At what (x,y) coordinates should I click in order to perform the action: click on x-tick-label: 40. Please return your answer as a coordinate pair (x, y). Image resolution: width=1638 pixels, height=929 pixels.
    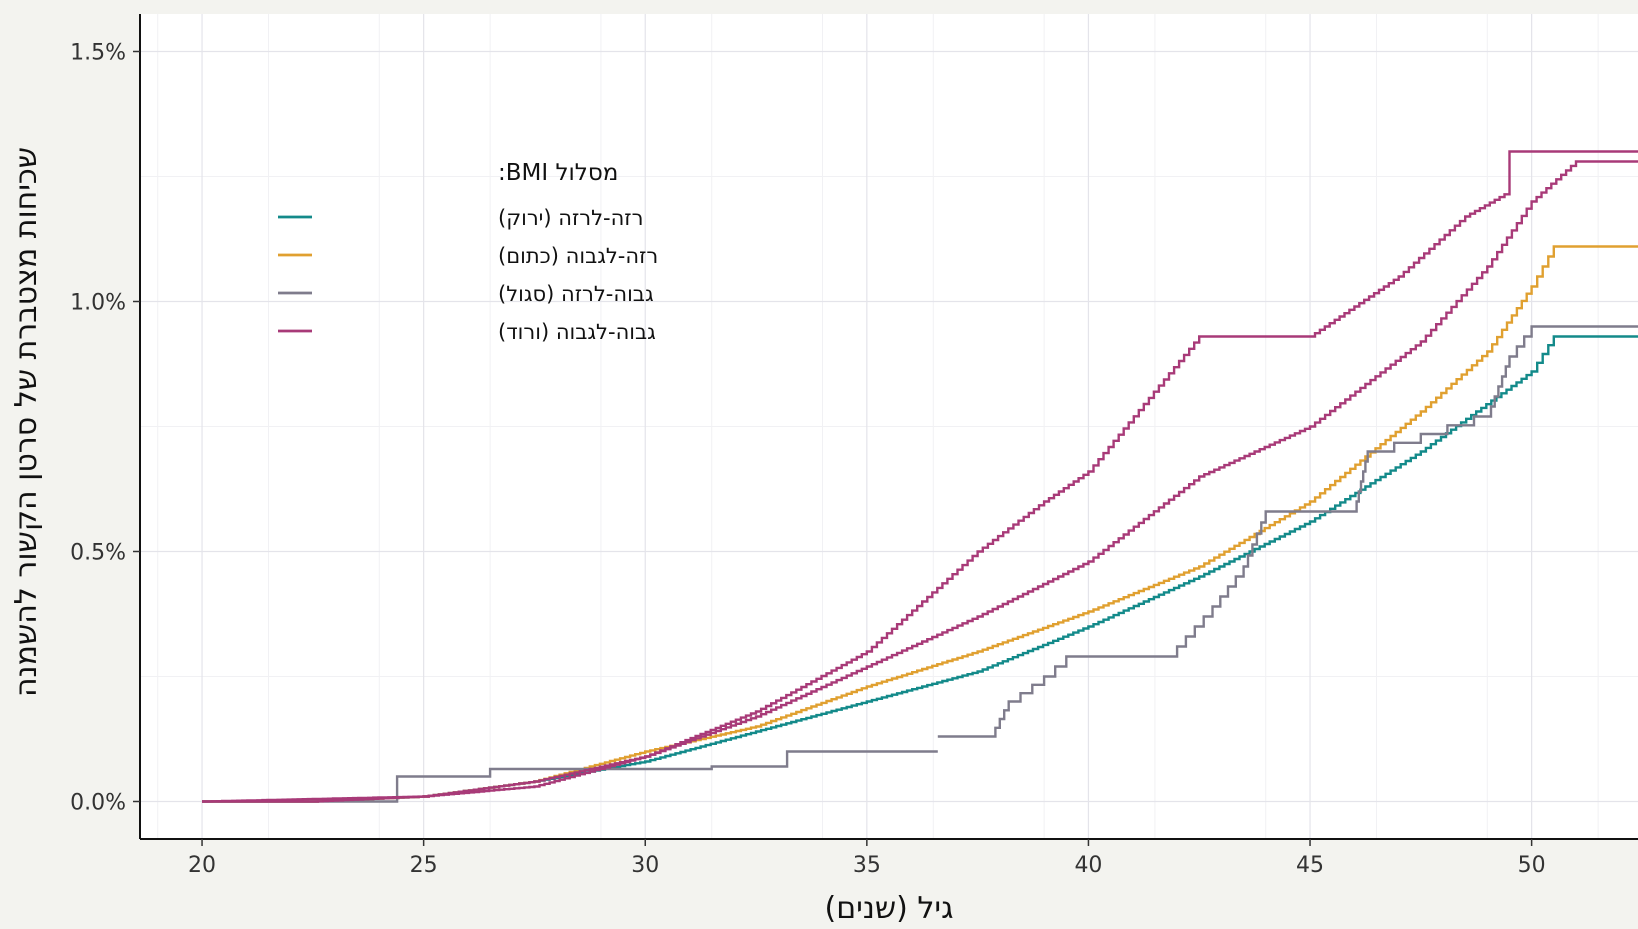
    Looking at the image, I should click on (1088, 865).